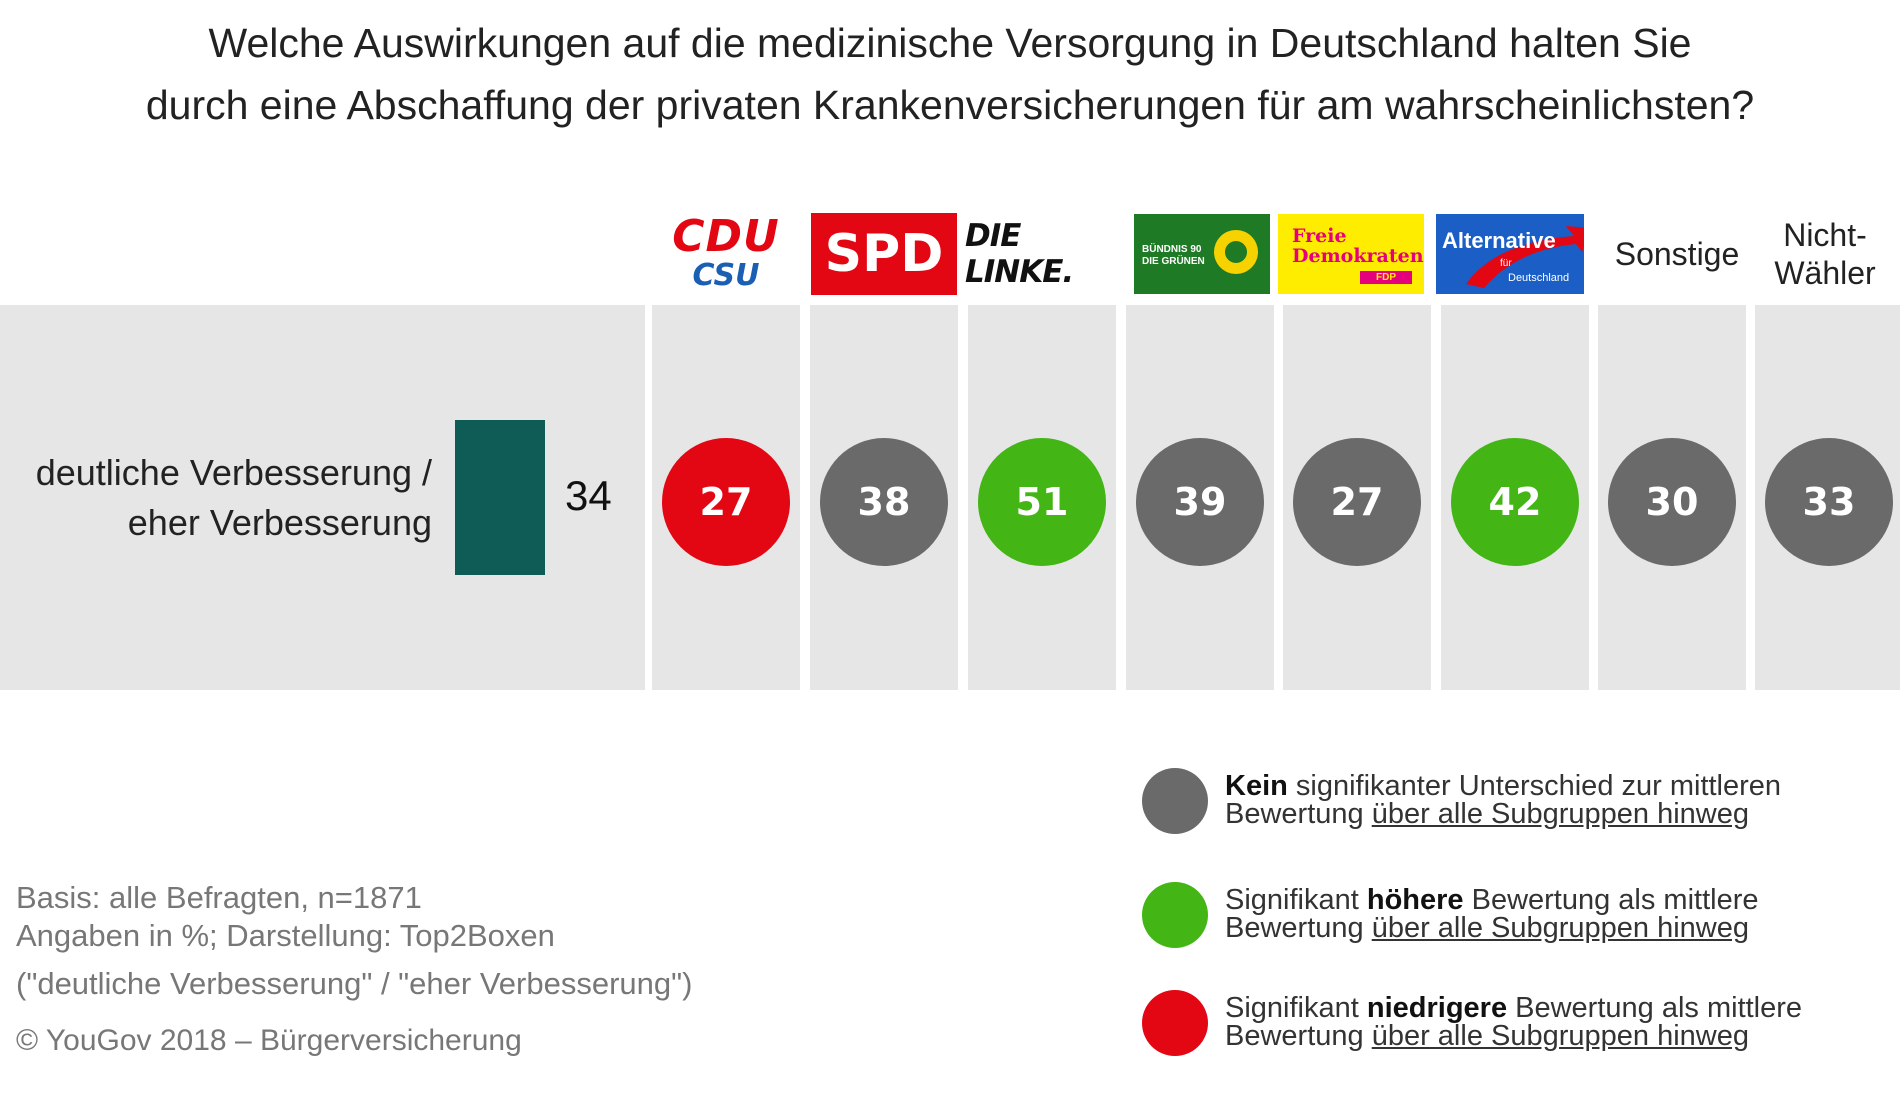  Describe the element at coordinates (500, 497) in the screenshot. I see `total-bar` at that location.